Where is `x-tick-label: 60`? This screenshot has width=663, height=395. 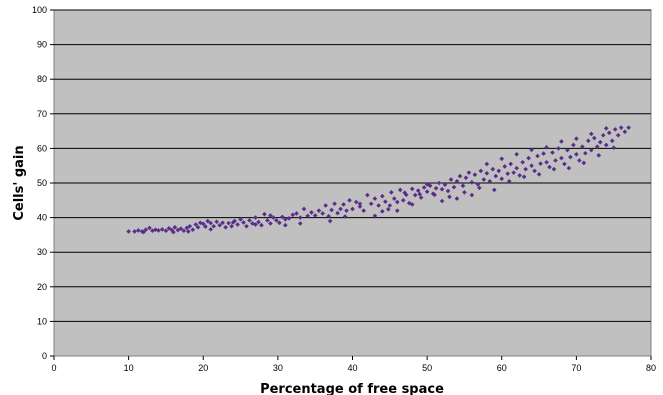
x-tick-label: 60 is located at coordinates (502, 368).